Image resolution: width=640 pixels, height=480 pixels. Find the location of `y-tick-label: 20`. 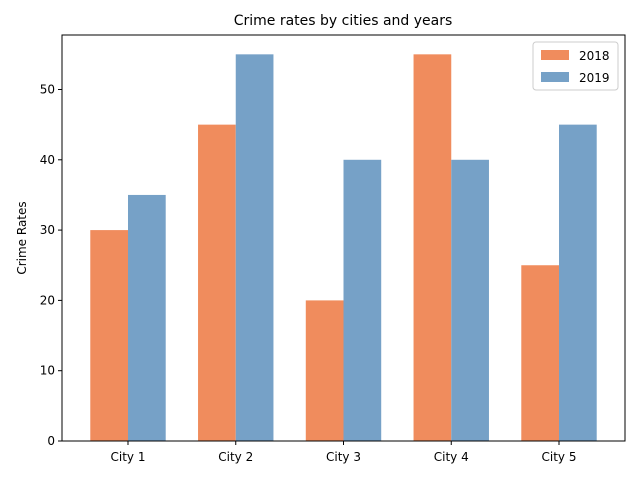

y-tick-label: 20 is located at coordinates (47, 300).